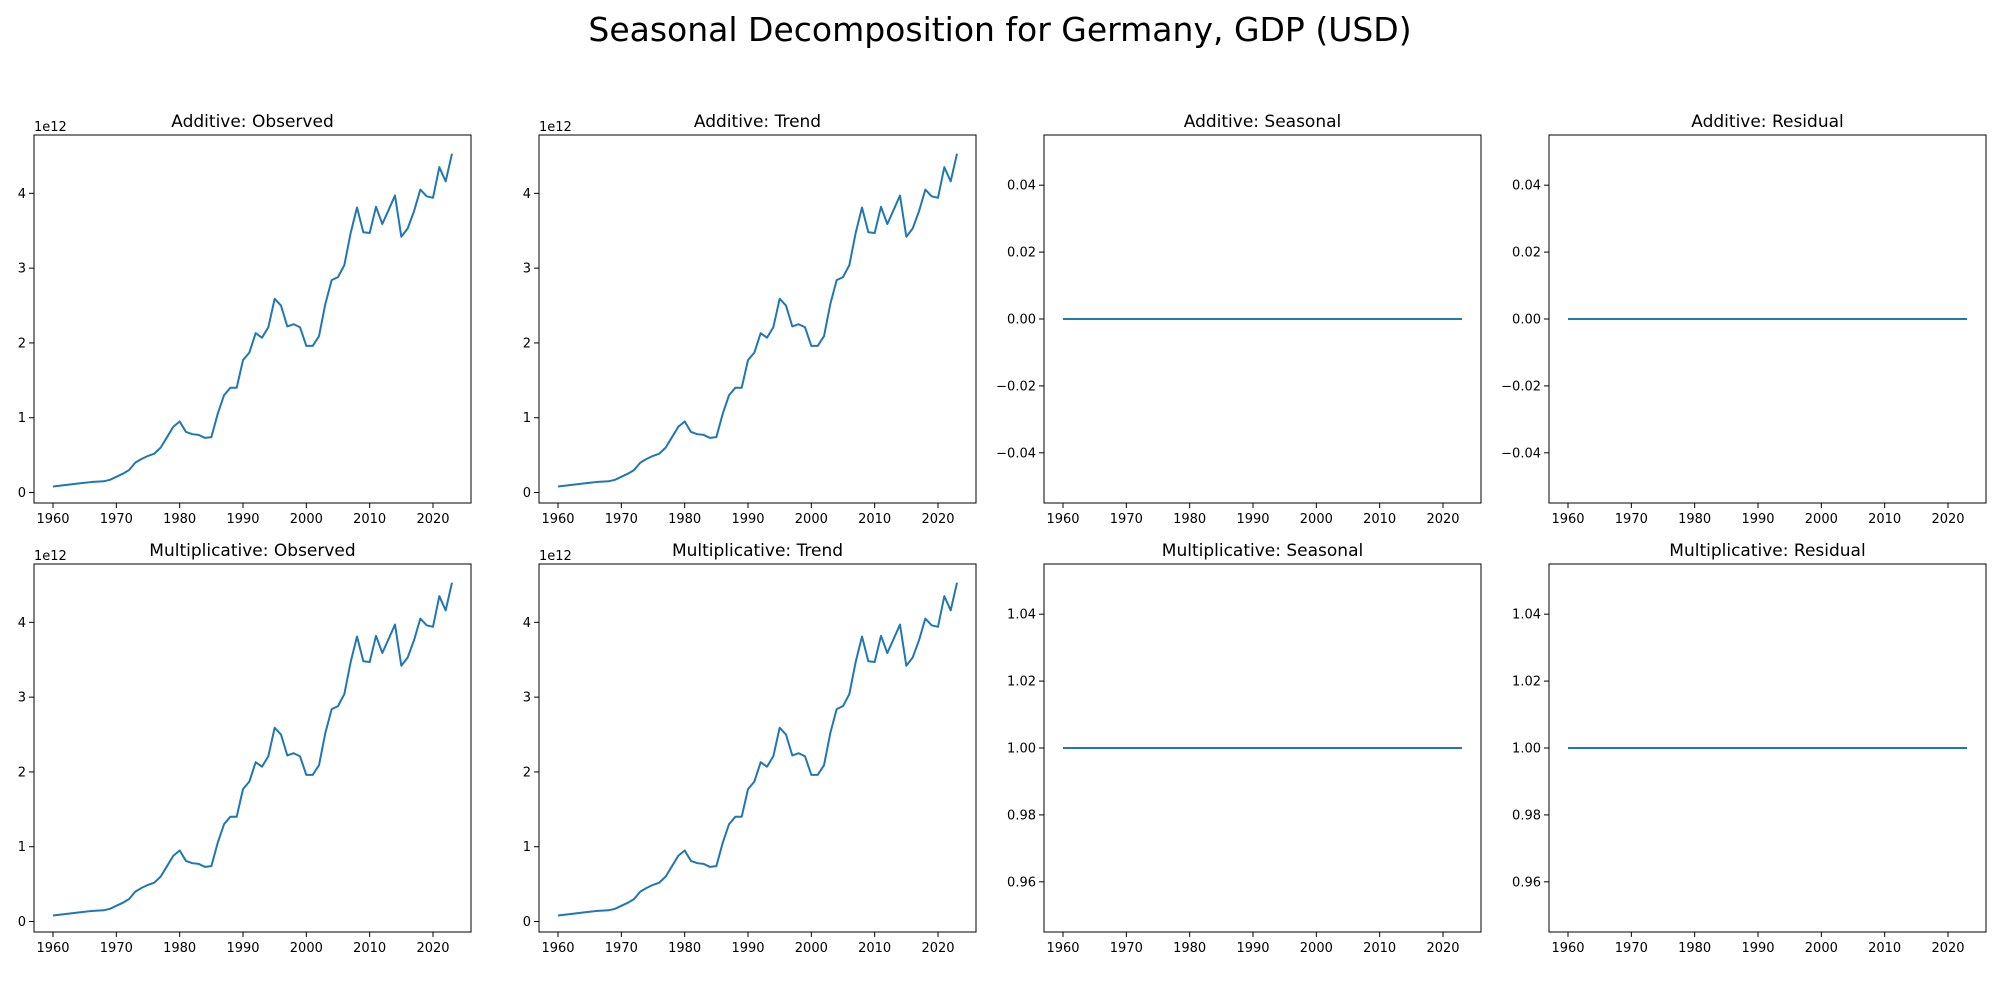 The image size is (2000, 1000). Describe the element at coordinates (1767, 122) in the screenshot. I see `subplot-title: Additive: Residual` at that location.